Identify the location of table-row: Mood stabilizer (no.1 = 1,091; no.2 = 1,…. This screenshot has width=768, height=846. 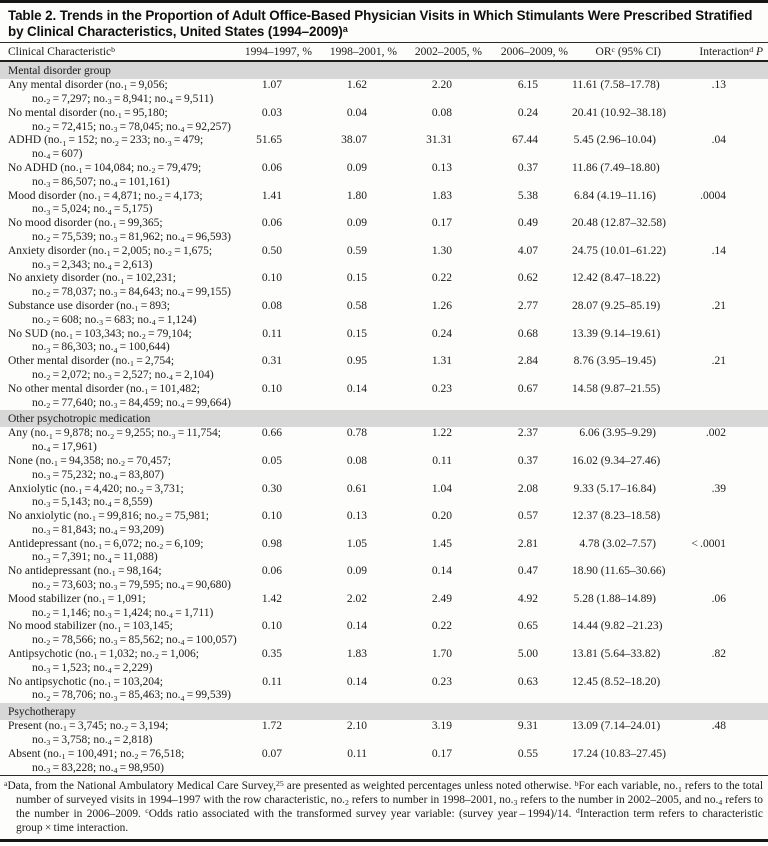
(384, 607).